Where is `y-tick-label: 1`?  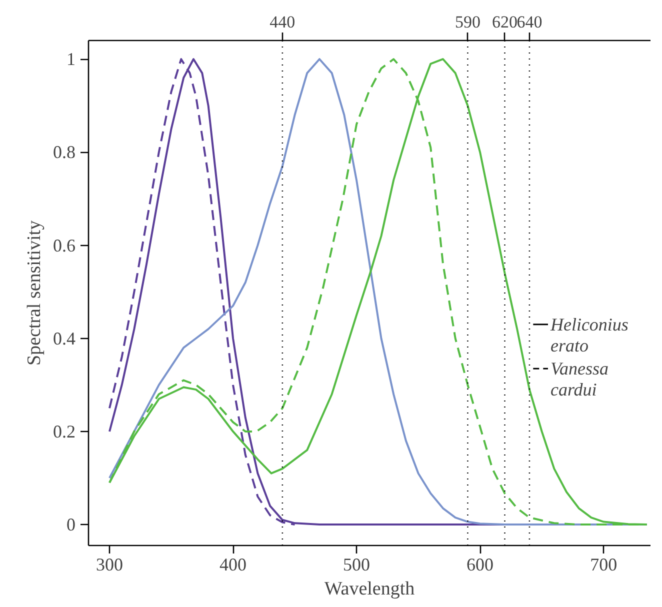
y-tick-label: 1 is located at coordinates (71, 59).